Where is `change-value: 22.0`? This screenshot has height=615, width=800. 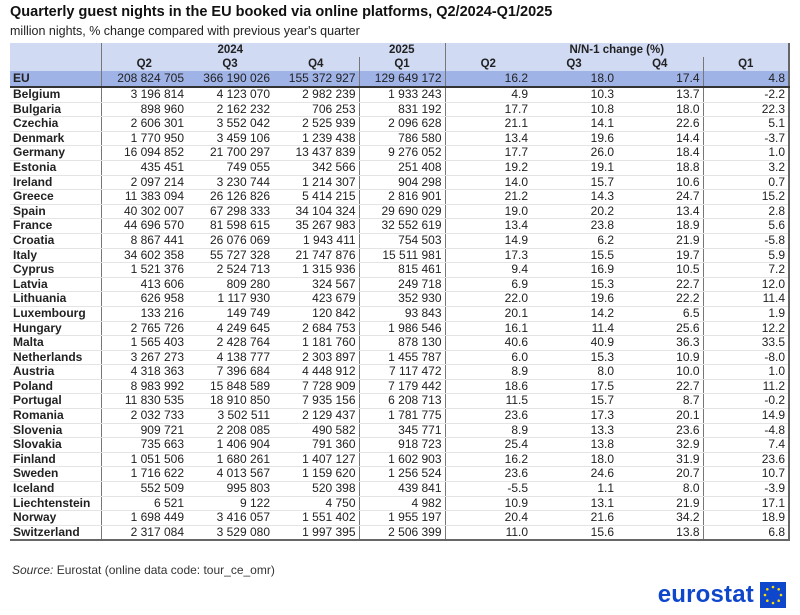 change-value: 22.0 is located at coordinates (488, 299).